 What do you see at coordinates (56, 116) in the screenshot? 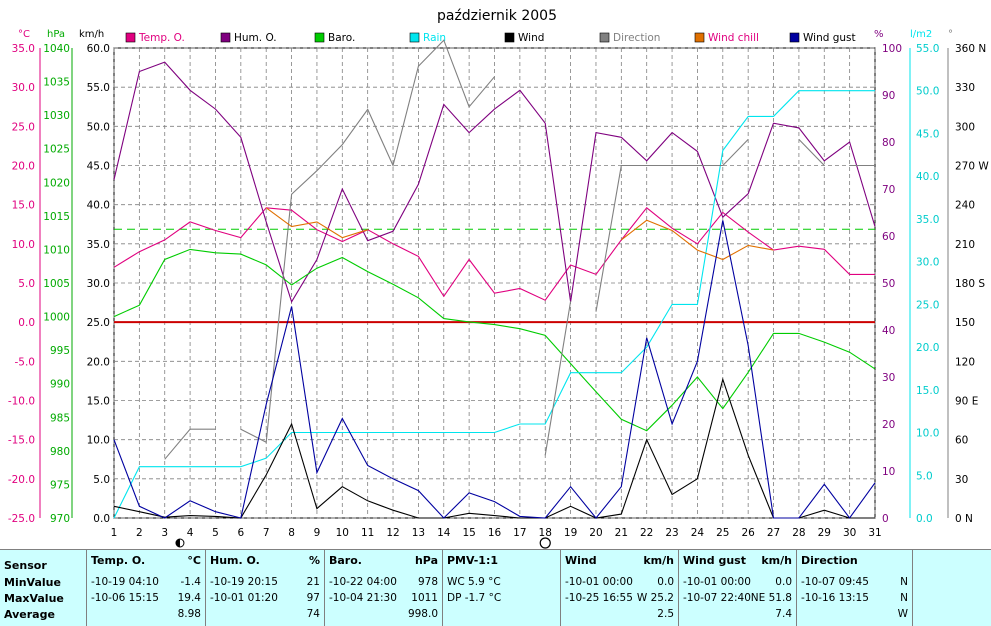
I see `tick-label-baro: 1030` at bounding box center [56, 116].